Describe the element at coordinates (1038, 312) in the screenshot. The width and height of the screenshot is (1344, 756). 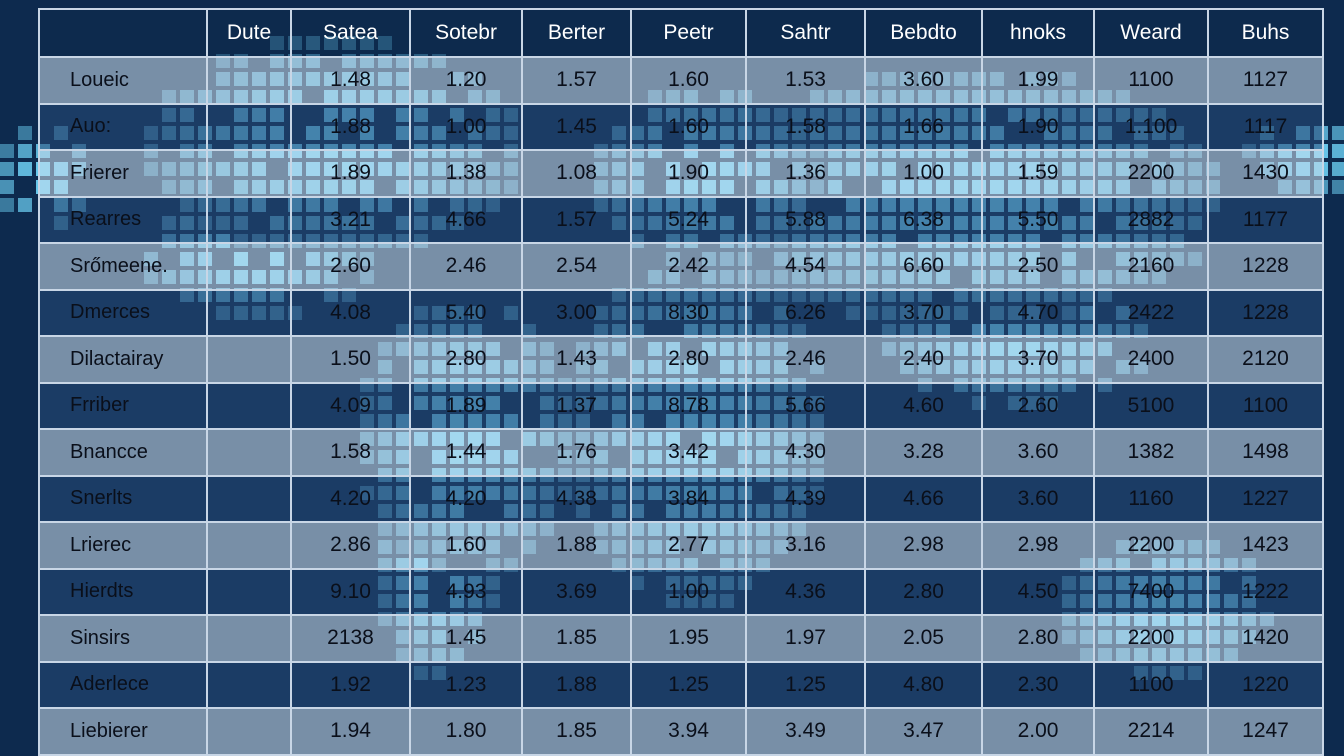
I see `table-cell: 4.70` at that location.